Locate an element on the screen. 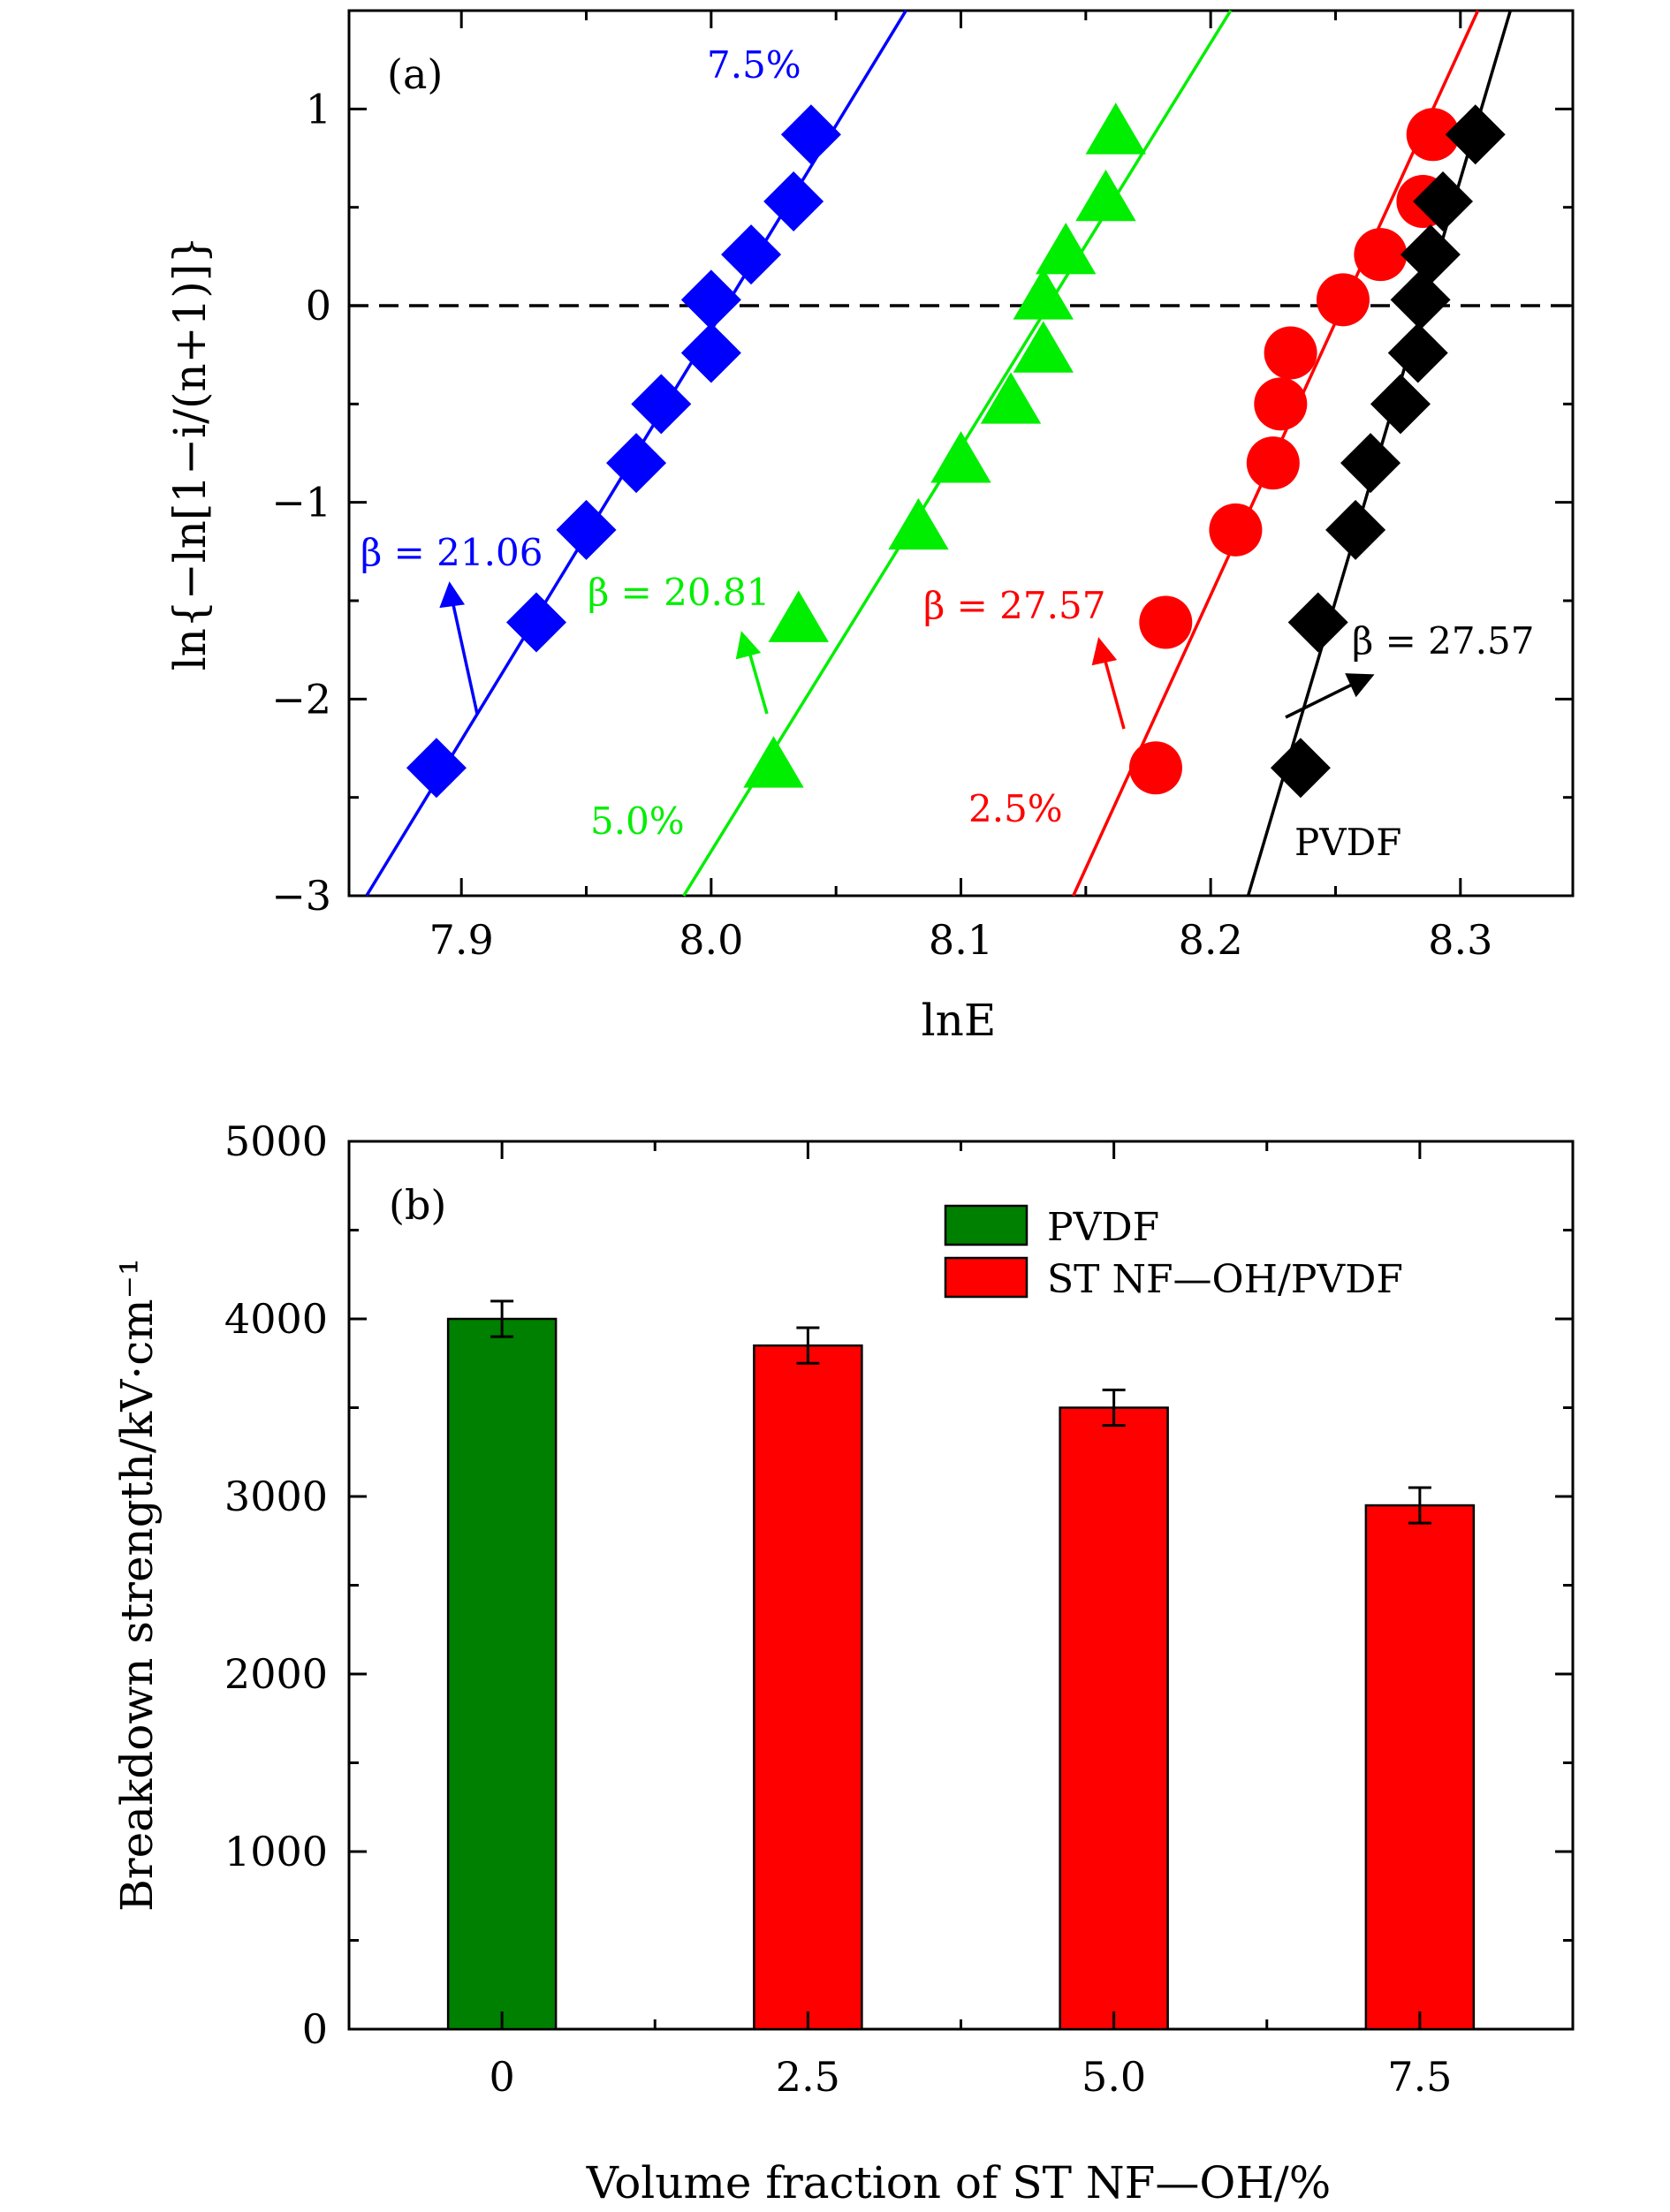 The width and height of the screenshot is (1670, 2212). a-xtick-label-4: 8.3 is located at coordinates (1460, 940).